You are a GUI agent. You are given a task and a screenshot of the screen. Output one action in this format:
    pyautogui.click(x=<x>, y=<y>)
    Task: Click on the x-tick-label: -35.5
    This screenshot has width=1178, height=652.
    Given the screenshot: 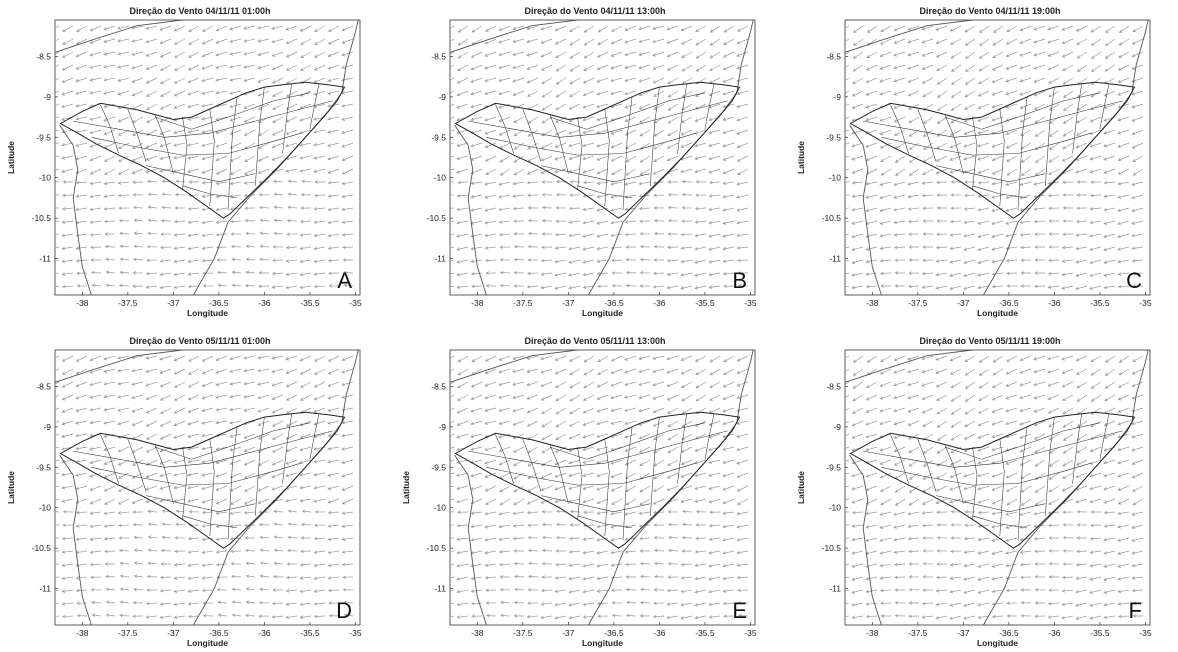 What is the action you would take?
    pyautogui.click(x=310, y=303)
    